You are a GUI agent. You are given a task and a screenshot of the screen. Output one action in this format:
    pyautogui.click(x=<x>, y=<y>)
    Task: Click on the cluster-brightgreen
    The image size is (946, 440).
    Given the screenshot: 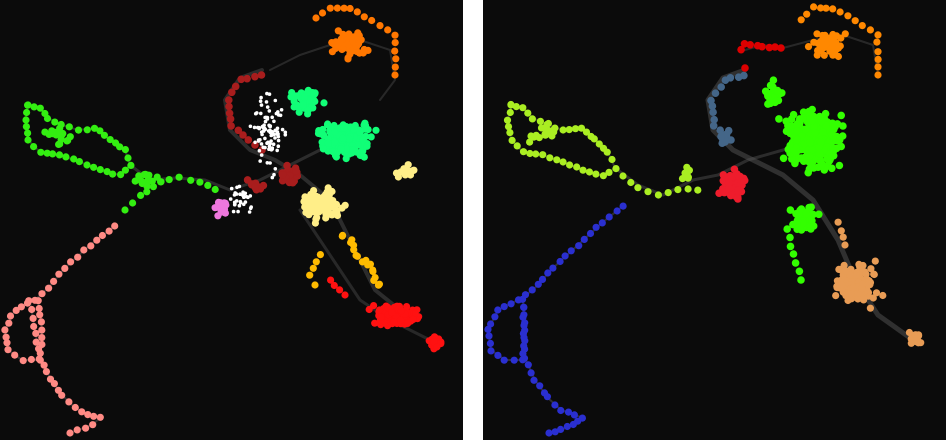 What is the action you would take?
    pyautogui.click(x=804, y=180)
    